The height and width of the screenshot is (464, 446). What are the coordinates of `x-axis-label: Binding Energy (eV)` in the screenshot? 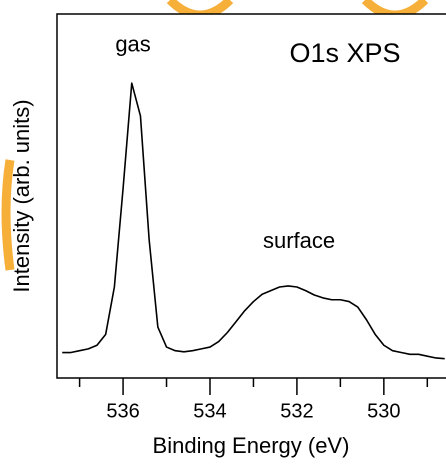 It's located at (251, 445).